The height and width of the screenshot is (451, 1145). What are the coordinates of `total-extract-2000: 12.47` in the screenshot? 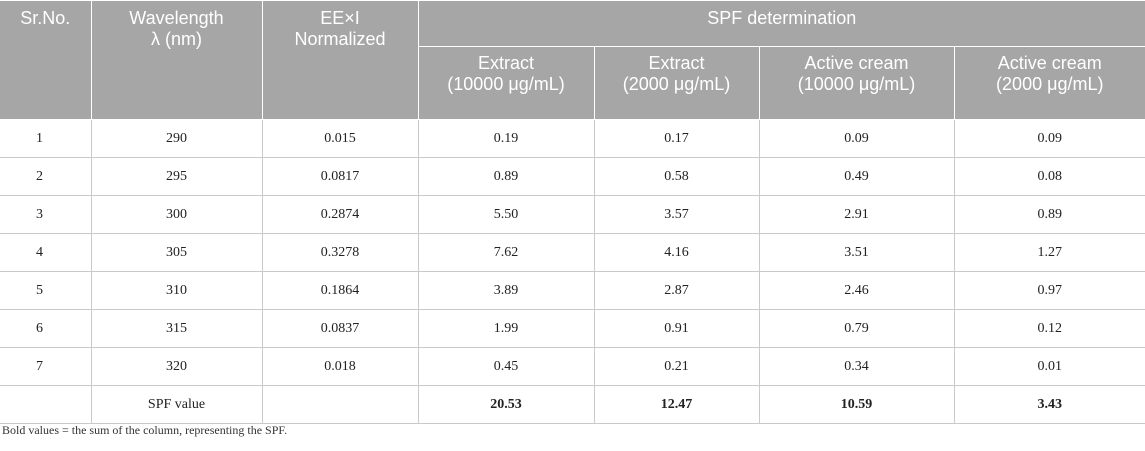 It's located at (676, 404).